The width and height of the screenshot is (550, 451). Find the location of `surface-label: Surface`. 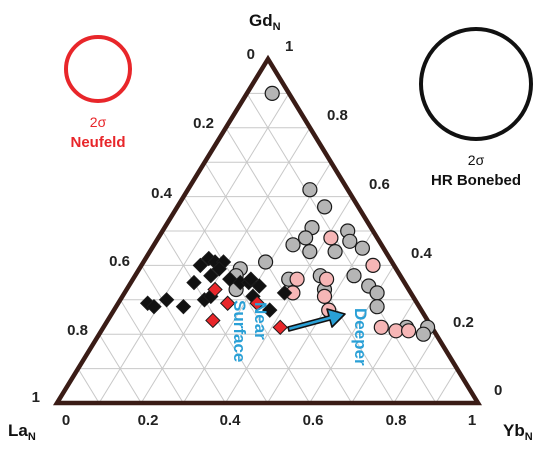

surface-label: Surface is located at coordinates (239, 331).